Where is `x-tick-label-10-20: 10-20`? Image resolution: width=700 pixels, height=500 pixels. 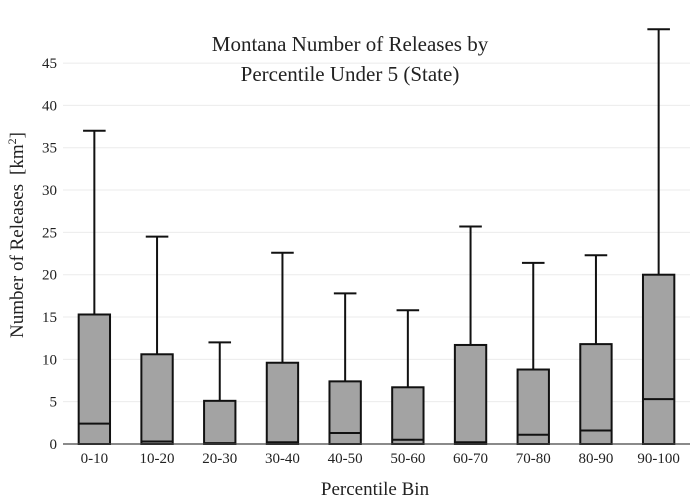
x-tick-label-10-20: 10-20 is located at coordinates (157, 459).